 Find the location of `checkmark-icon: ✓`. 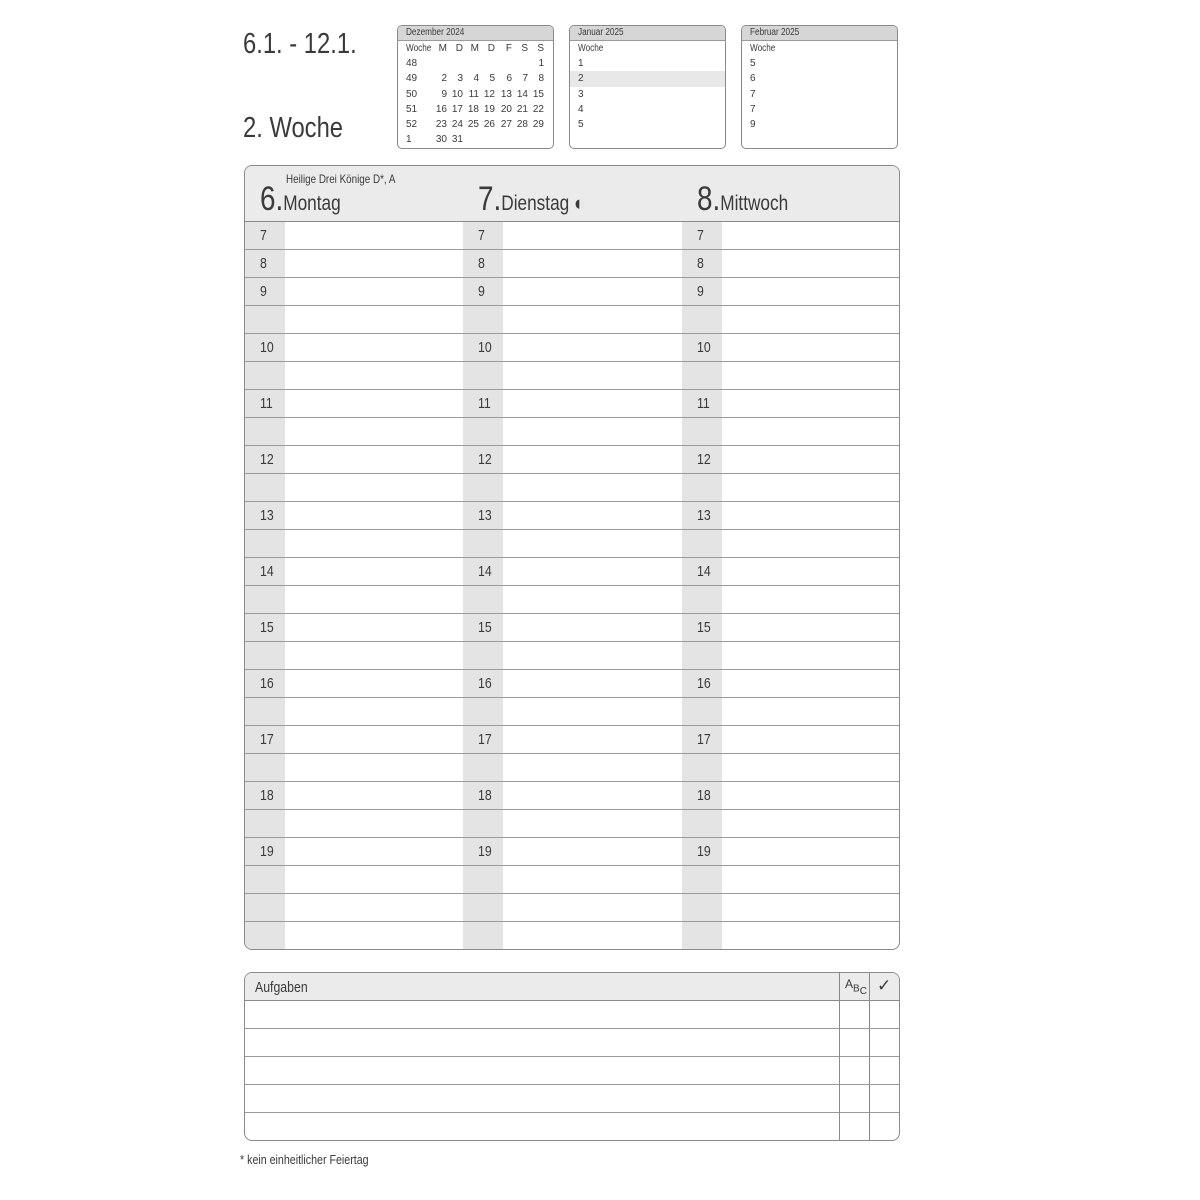

checkmark-icon: ✓ is located at coordinates (884, 985).